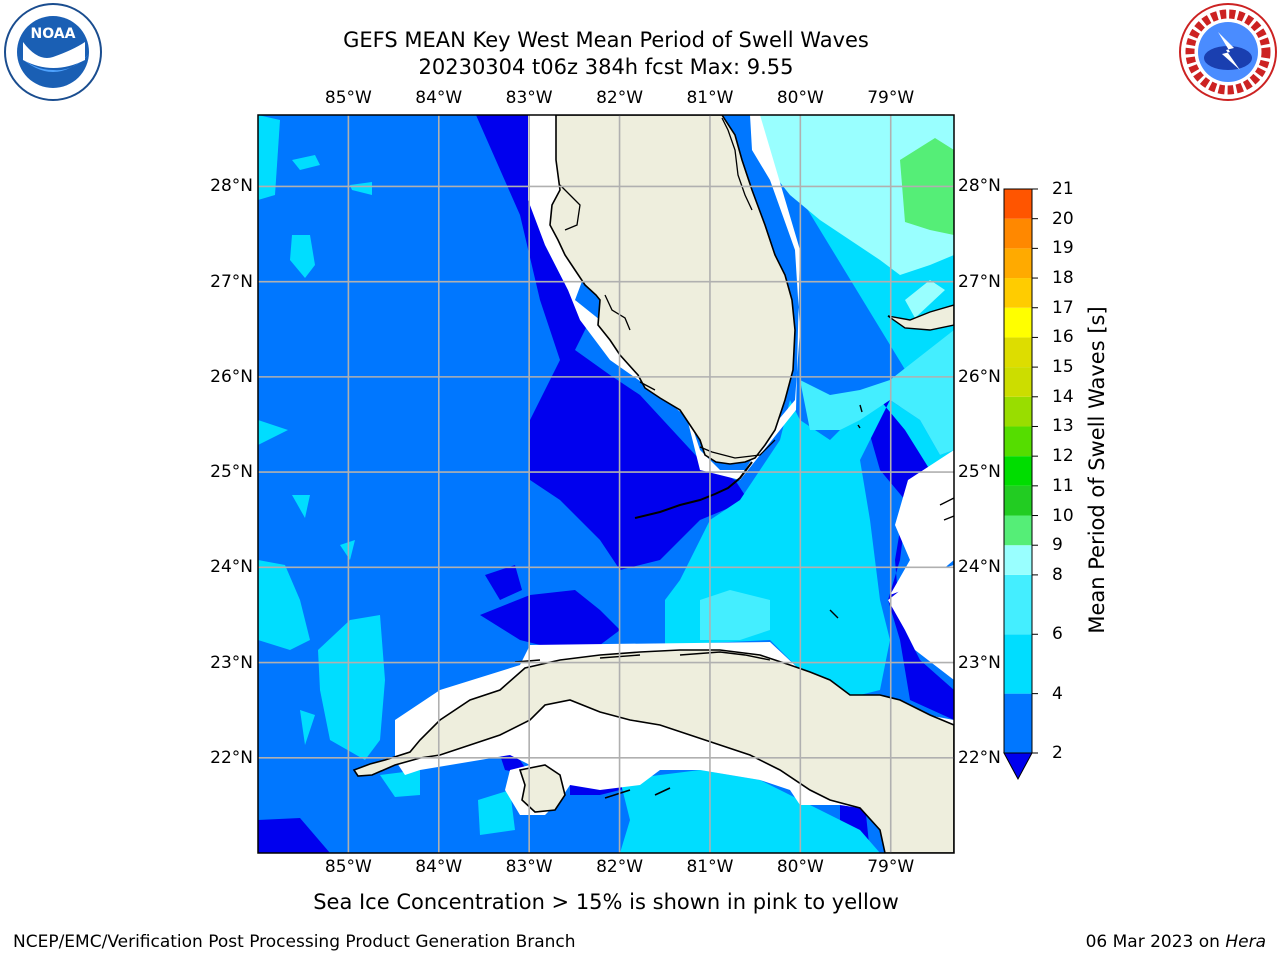 This screenshot has height=960, width=1280. What do you see at coordinates (1063, 248) in the screenshot?
I see `colorbar-tick-label: 19` at bounding box center [1063, 248].